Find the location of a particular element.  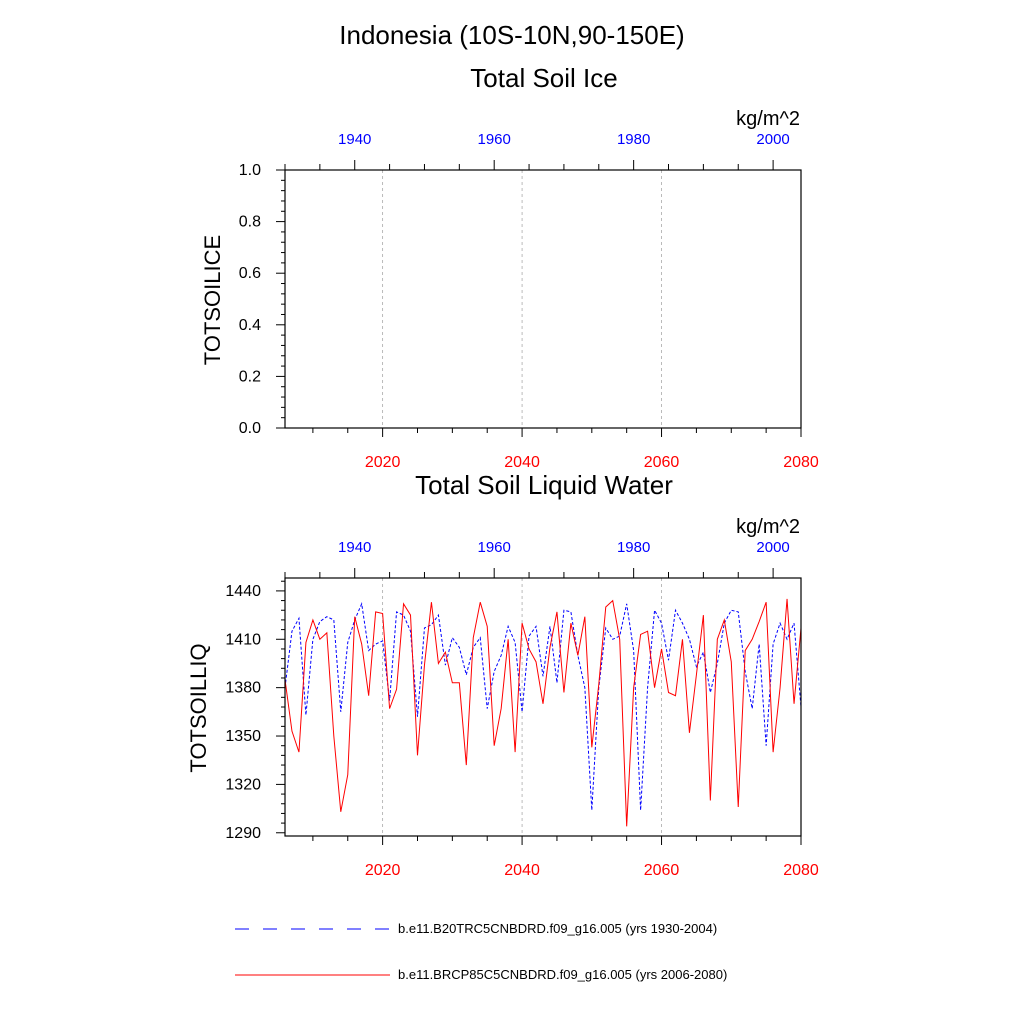

ytick-label-ice-3: 0.6 is located at coordinates (250, 273).